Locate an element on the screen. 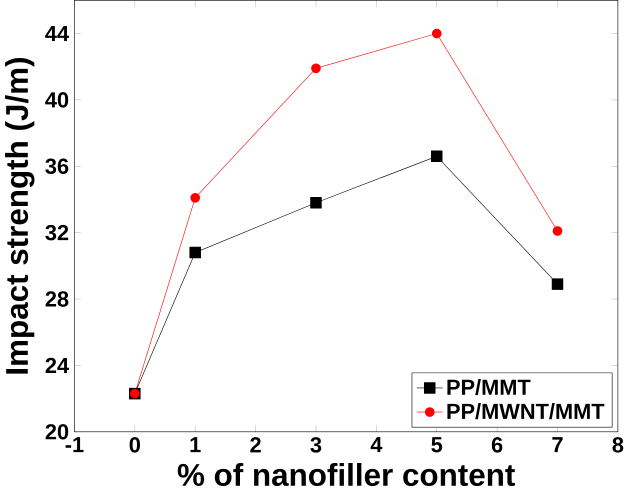 This screenshot has height=491, width=629. y-tick-label: 32 is located at coordinates (56, 232).